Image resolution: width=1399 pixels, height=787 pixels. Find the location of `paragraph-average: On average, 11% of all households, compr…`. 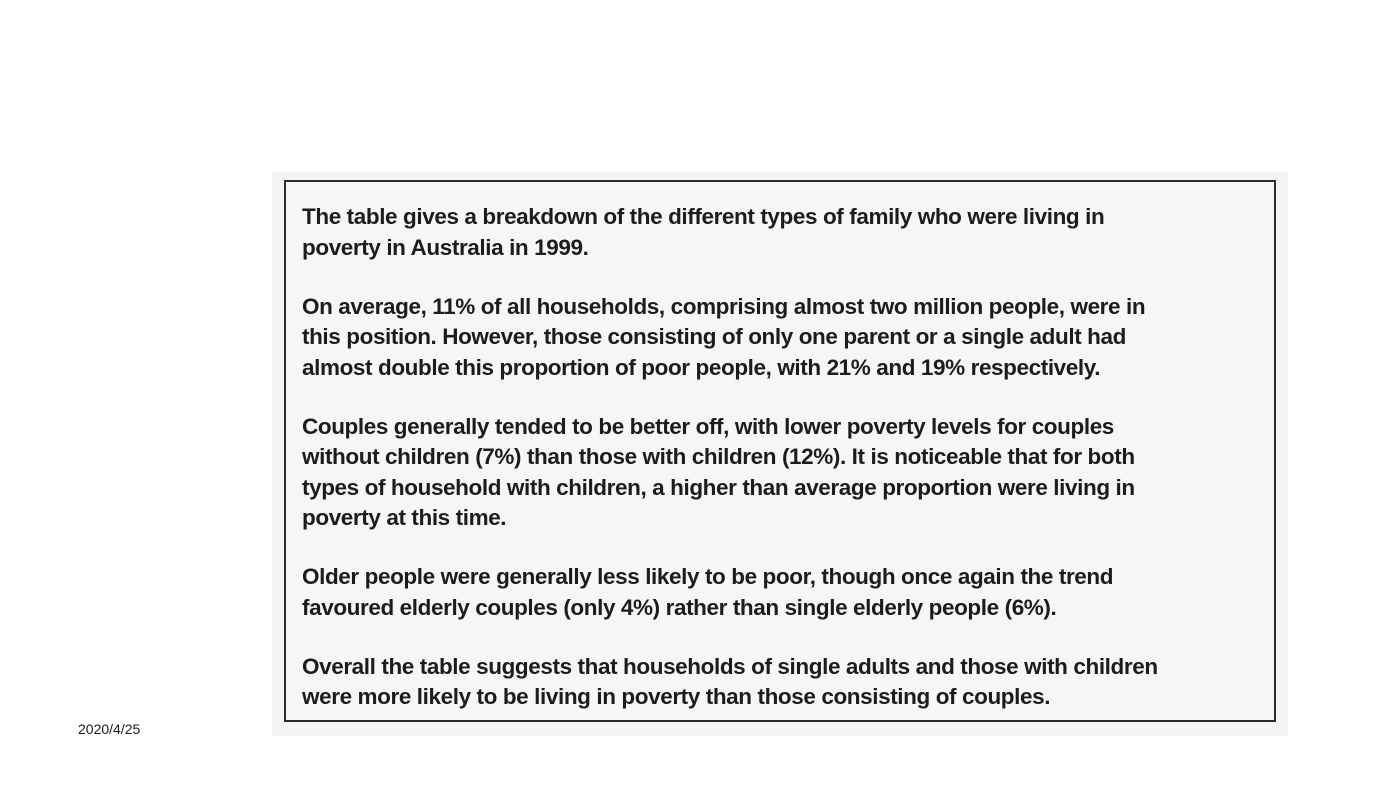

paragraph-average: On average, 11% of all households, compr… is located at coordinates (724, 336).